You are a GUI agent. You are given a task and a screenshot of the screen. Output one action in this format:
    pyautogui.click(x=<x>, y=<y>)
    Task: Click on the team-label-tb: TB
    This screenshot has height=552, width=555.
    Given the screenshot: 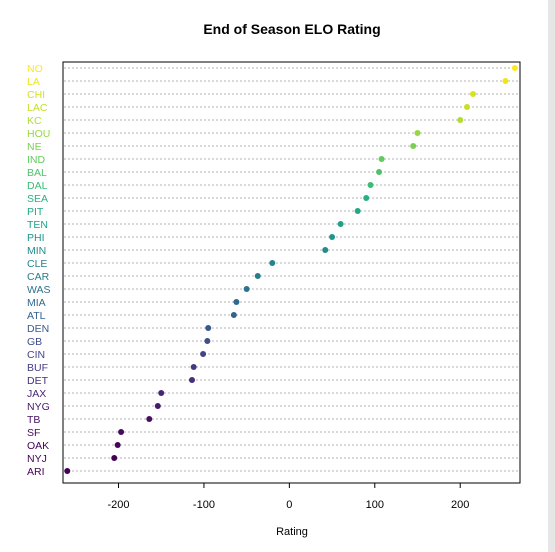 What is the action you would take?
    pyautogui.click(x=33, y=420)
    